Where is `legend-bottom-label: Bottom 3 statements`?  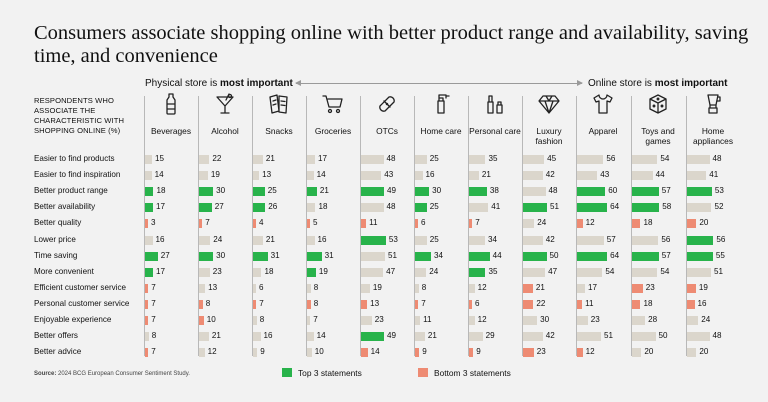 legend-bottom-label: Bottom 3 statements is located at coordinates (472, 373).